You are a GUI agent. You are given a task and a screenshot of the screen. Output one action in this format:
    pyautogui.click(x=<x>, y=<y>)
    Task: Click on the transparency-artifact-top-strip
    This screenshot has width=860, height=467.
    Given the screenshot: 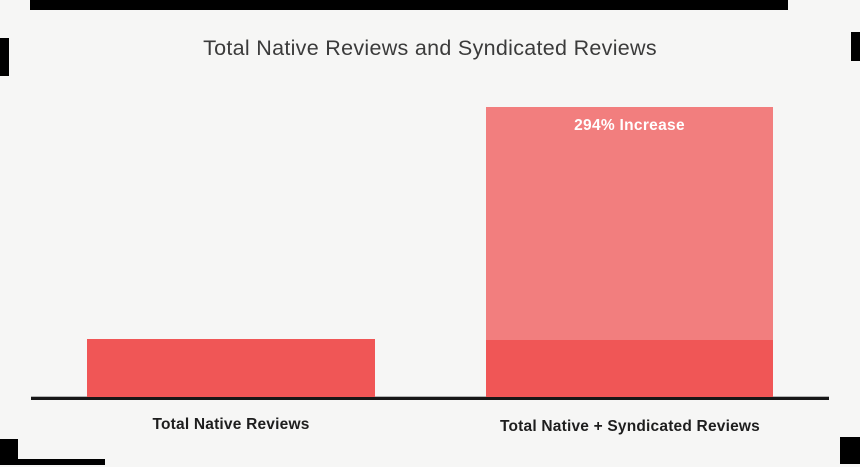 What is the action you would take?
    pyautogui.click(x=409, y=5)
    